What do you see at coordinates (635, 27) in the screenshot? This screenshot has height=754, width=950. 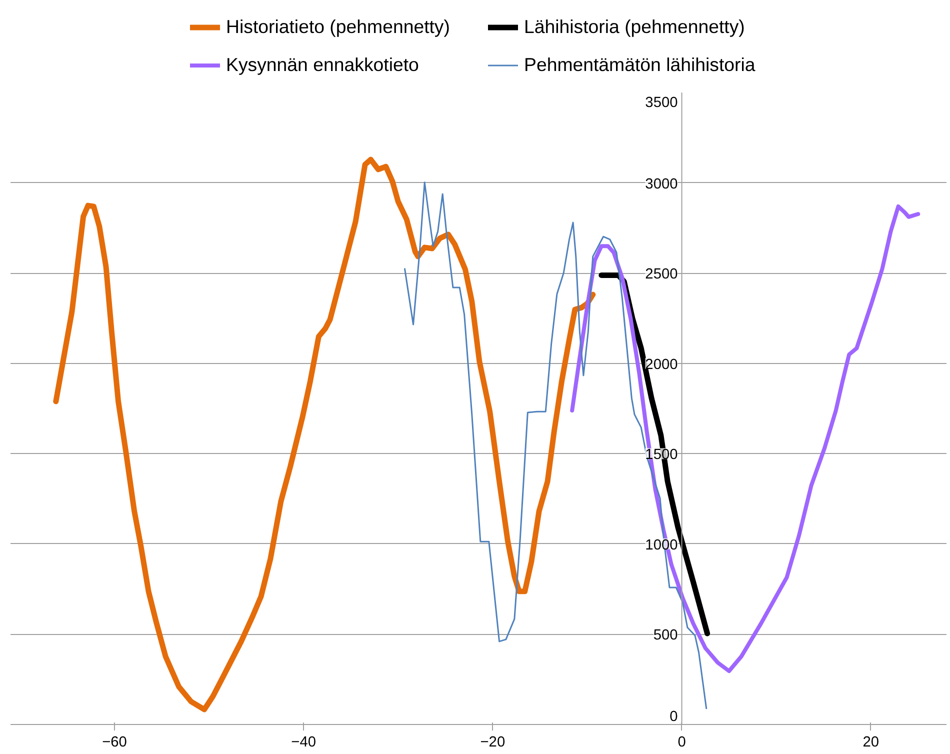 I see `legend-label: Lähihistoria (pehmennetty)` at bounding box center [635, 27].